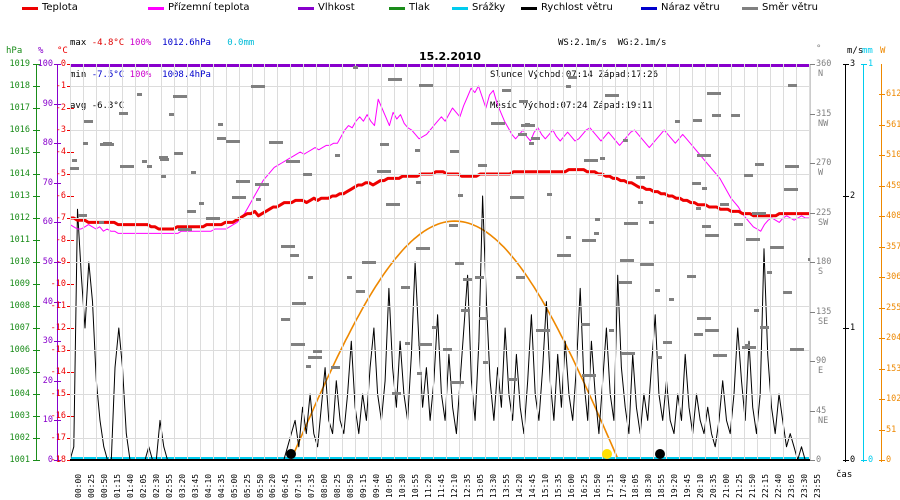  What do you see at coordinates (823, 321) in the screenshot?
I see `direction-sublabel-SE: SE` at bounding box center [823, 321].